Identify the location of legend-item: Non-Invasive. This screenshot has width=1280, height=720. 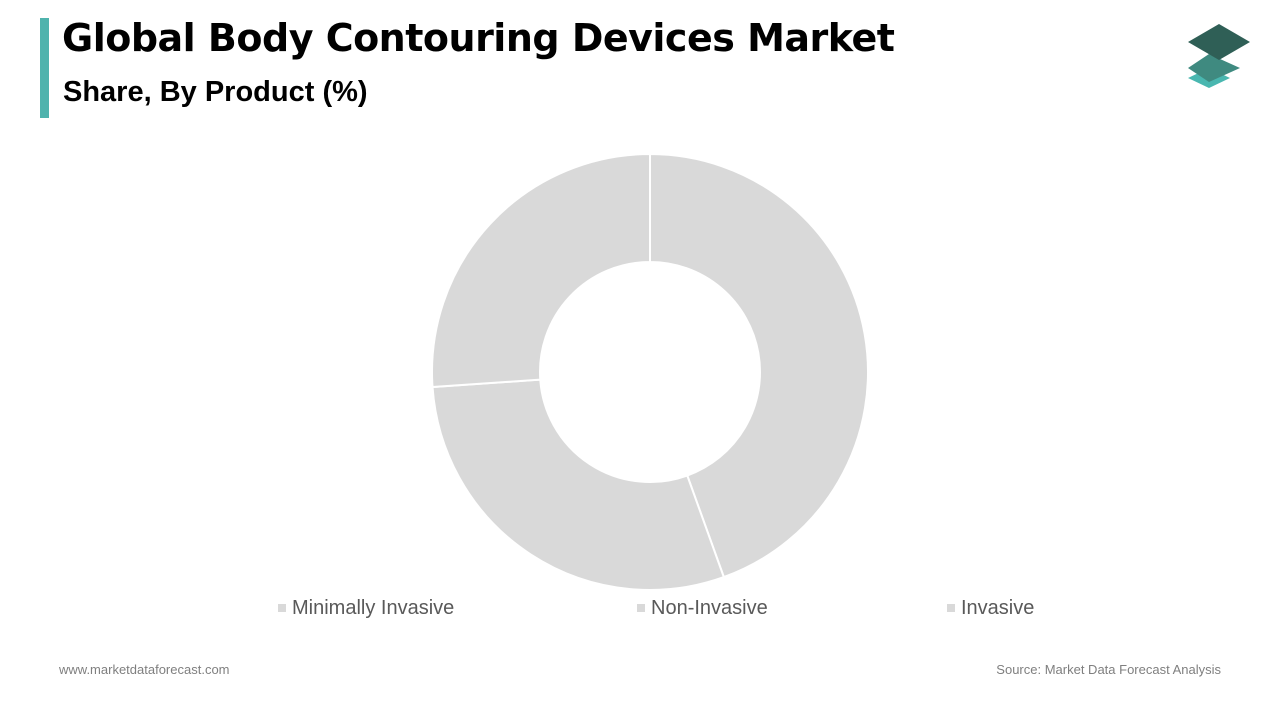
(702, 608).